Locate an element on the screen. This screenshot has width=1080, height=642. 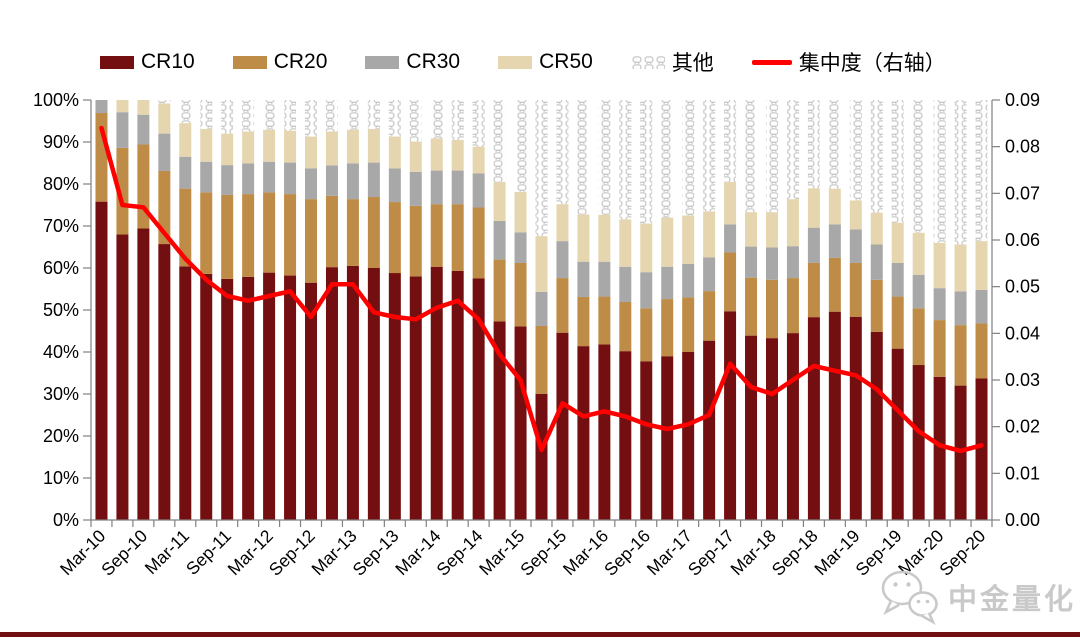
right-axis-label: 0.09 is located at coordinates (1022, 100).